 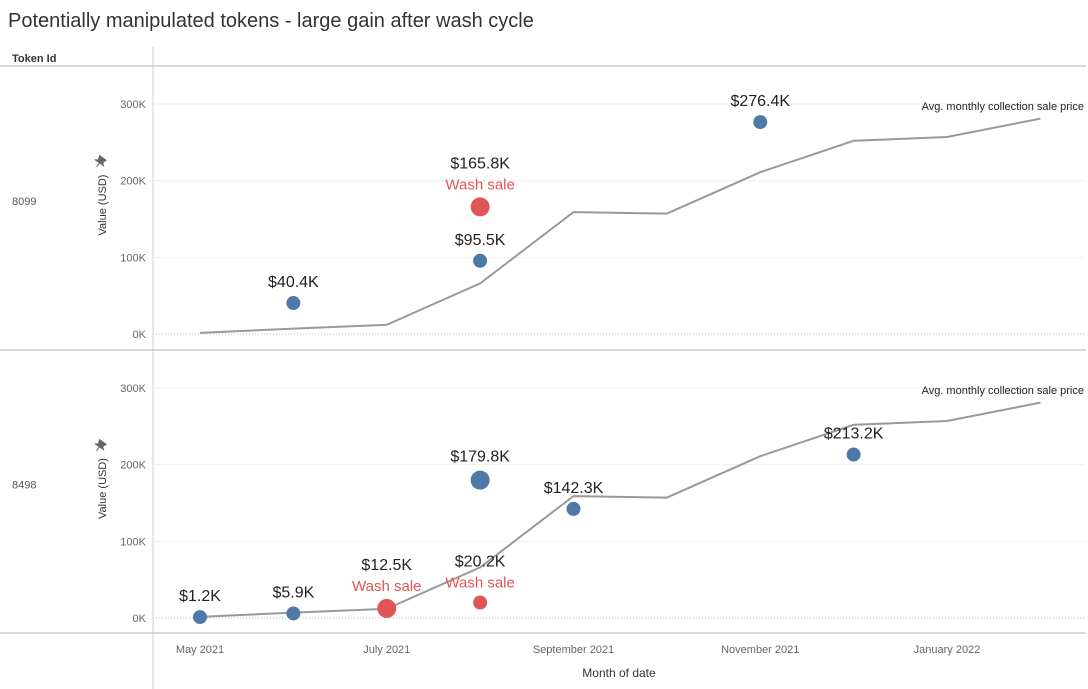 What do you see at coordinates (293, 592) in the screenshot?
I see `data-label: $5.9K` at bounding box center [293, 592].